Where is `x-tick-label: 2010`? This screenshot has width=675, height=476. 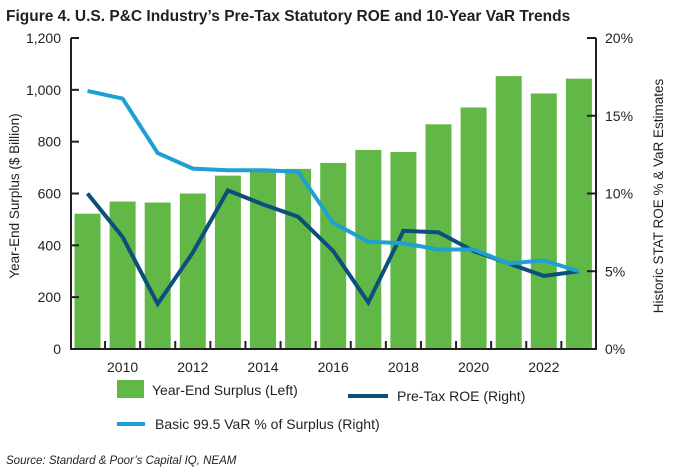 x-tick-label: 2010 is located at coordinates (122, 367).